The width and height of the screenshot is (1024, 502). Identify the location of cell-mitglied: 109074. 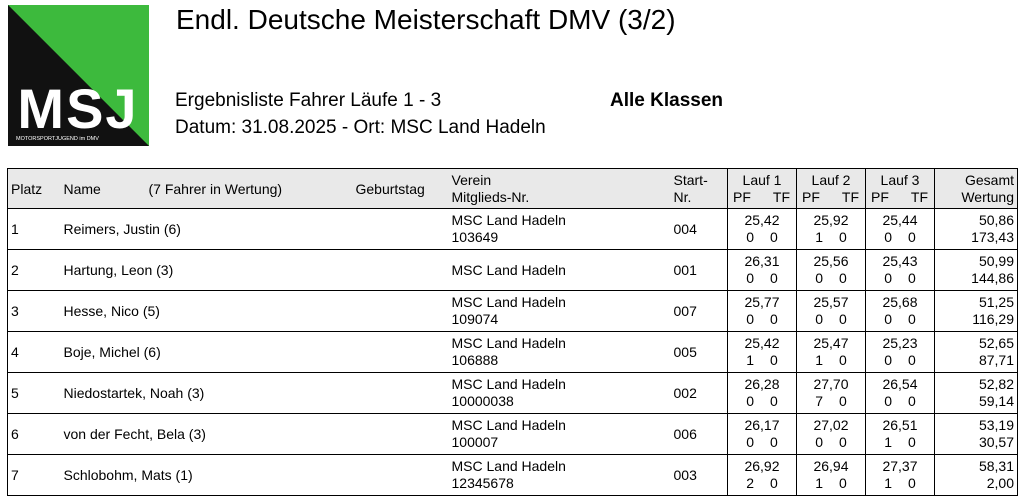
(475, 319).